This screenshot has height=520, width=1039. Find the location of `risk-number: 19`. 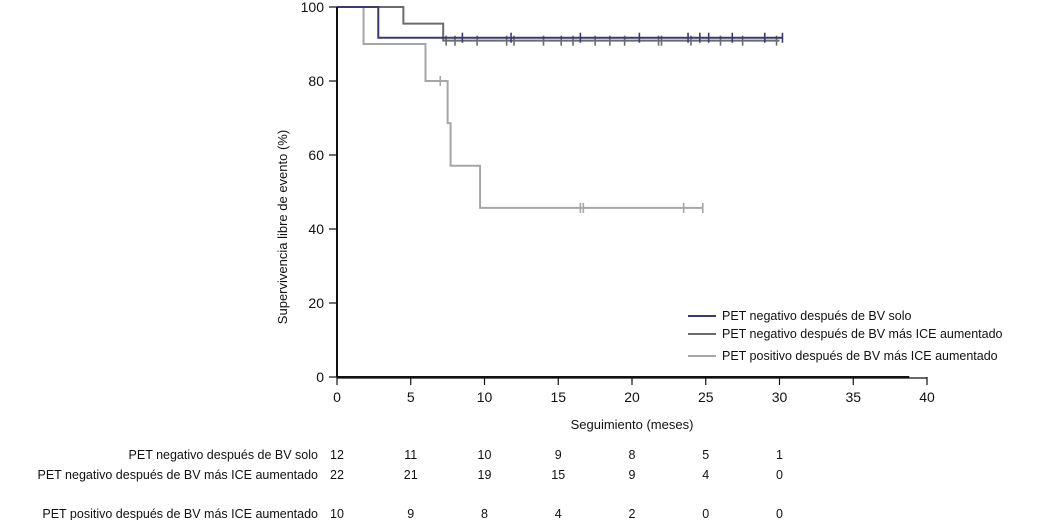

risk-number: 19 is located at coordinates (485, 475).